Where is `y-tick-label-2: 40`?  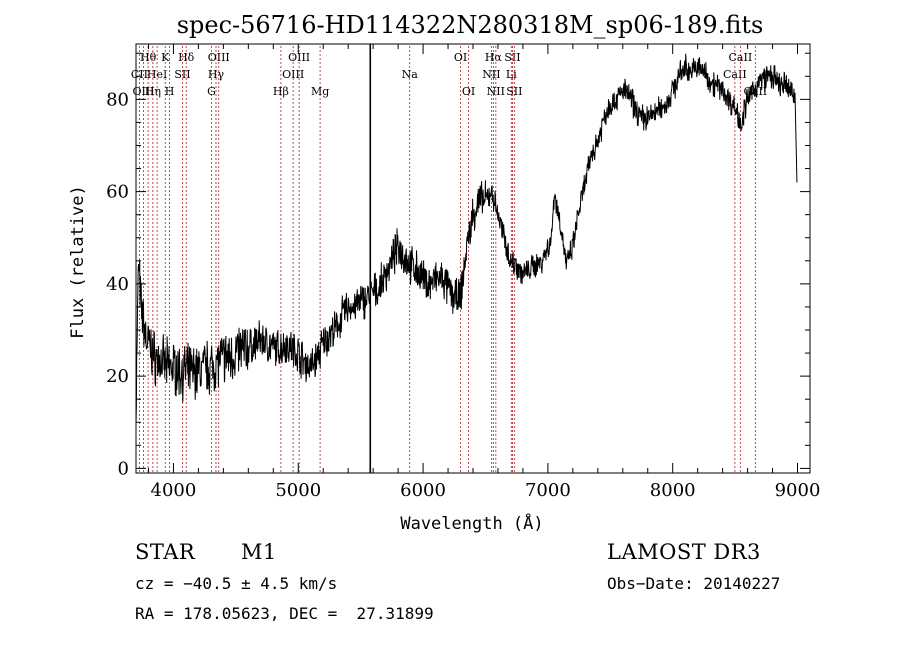 y-tick-label-2: 40 is located at coordinates (117, 284).